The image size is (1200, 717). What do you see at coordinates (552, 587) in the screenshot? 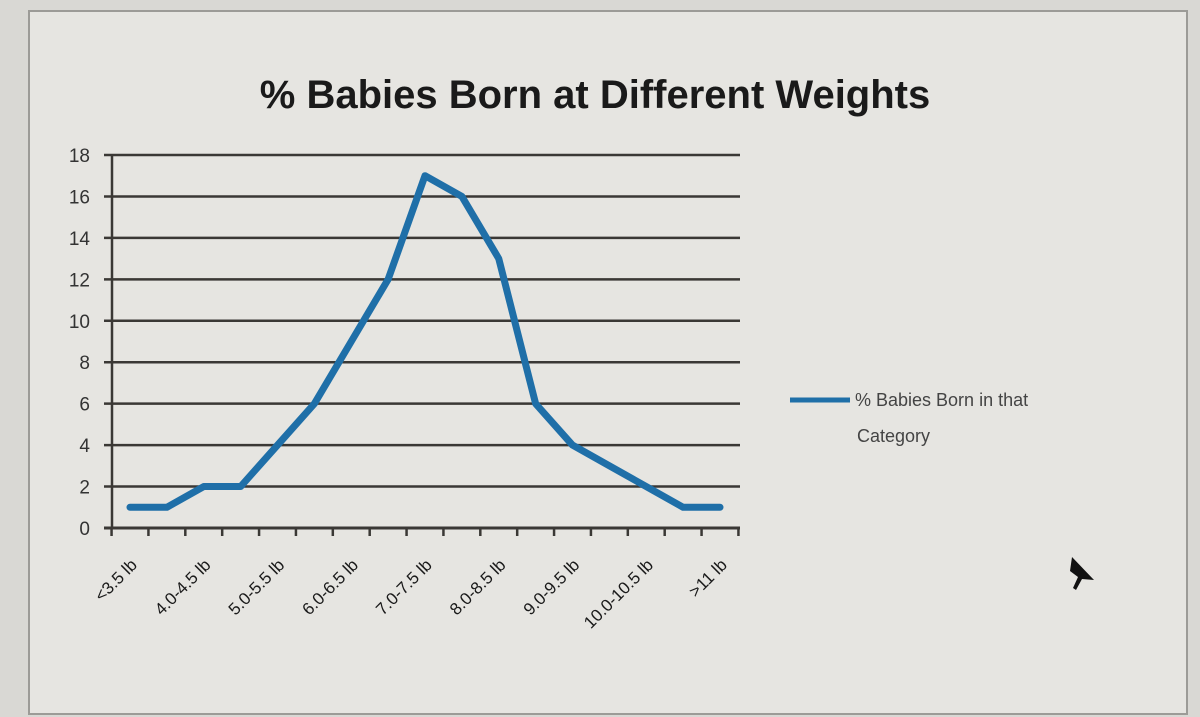
I see `x-tick-label: 9.0-9.5 lb` at bounding box center [552, 587].